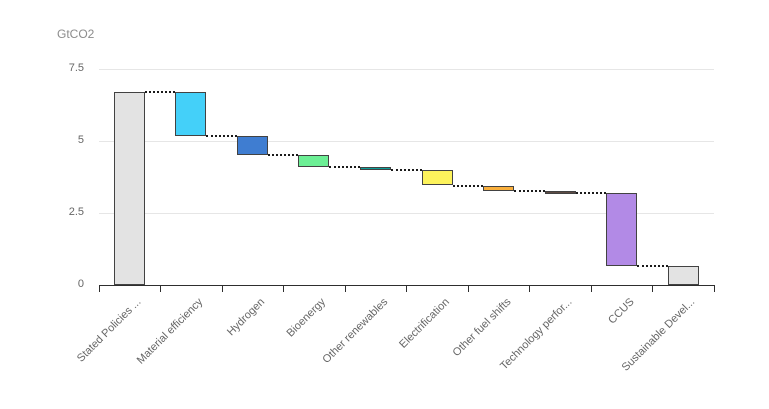 This screenshot has width=769, height=409. What do you see at coordinates (499, 188) in the screenshot?
I see `bar-other-fuel-shifts` at bounding box center [499, 188].